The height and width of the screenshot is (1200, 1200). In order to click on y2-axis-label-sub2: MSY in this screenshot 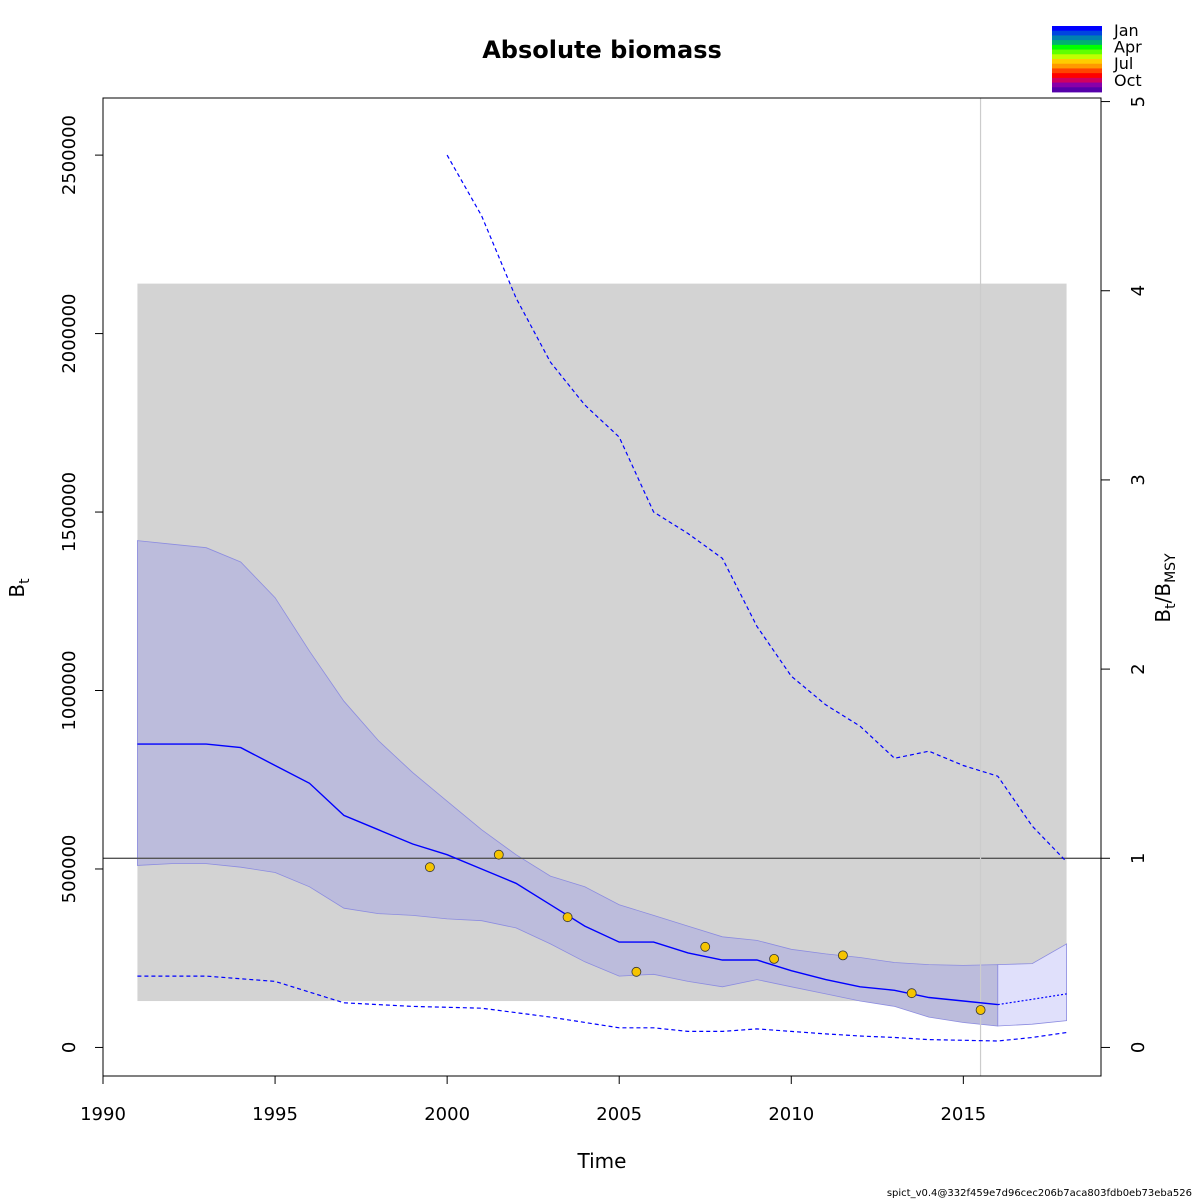, I will do `click(1171, 568)`.